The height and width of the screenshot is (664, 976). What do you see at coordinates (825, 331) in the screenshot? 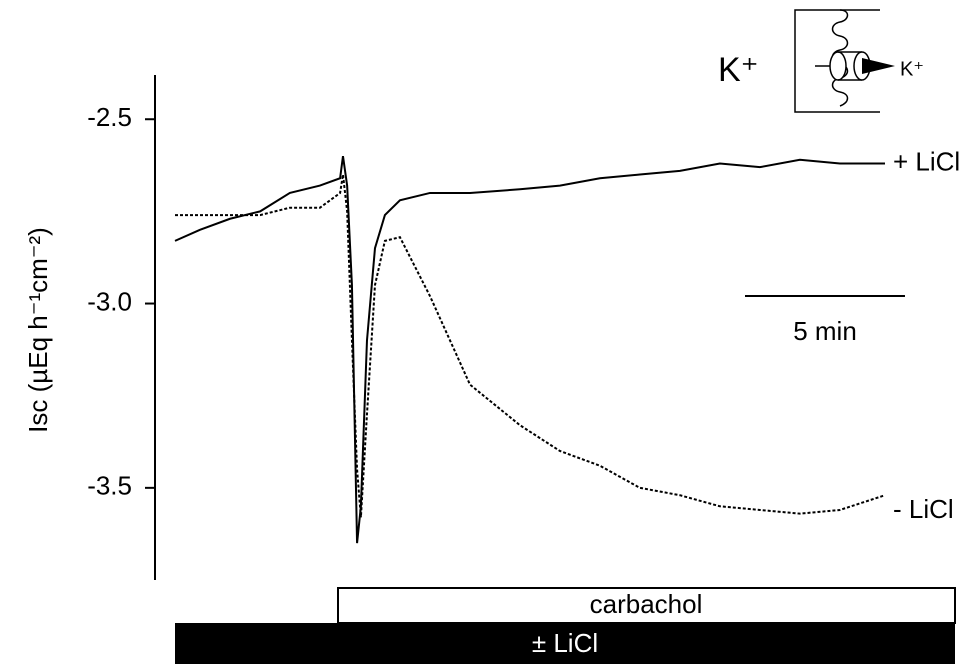
I see `scale-bar-label: 5 min` at bounding box center [825, 331].